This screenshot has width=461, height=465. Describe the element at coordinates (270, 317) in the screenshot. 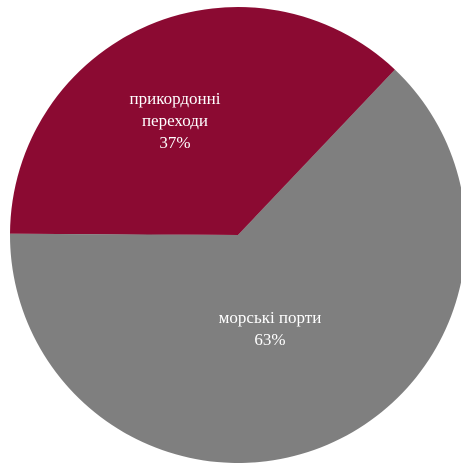

I see `slice-category-label: морські порти` at that location.